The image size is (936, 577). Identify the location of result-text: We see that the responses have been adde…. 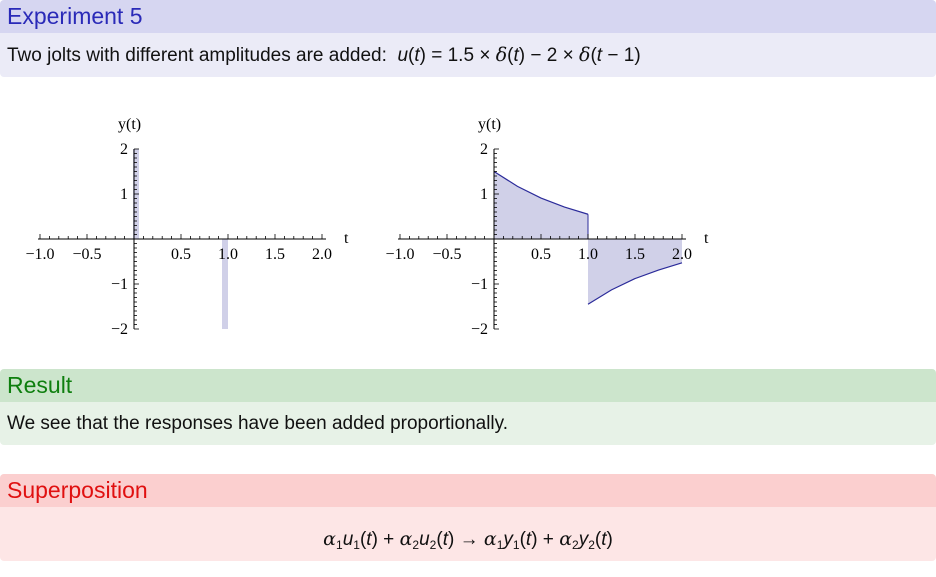
(468, 423).